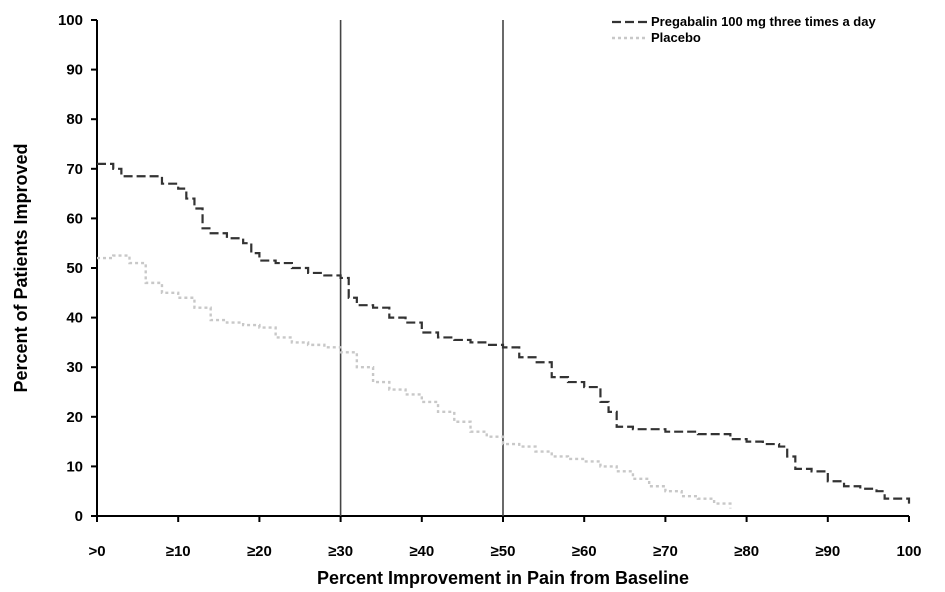  Describe the element at coordinates (74, 218) in the screenshot. I see `y-tick-label: 60` at that location.